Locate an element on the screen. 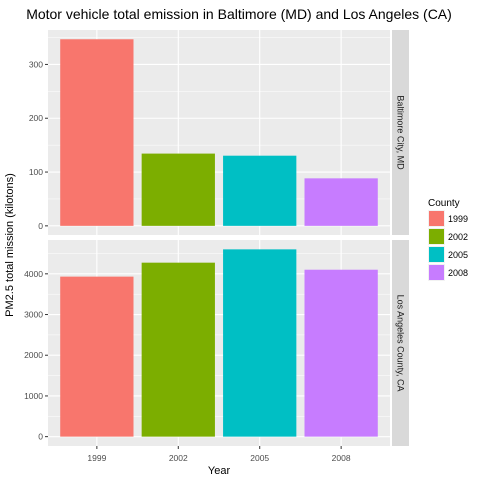  x-tick-label: 2005 is located at coordinates (259, 458).